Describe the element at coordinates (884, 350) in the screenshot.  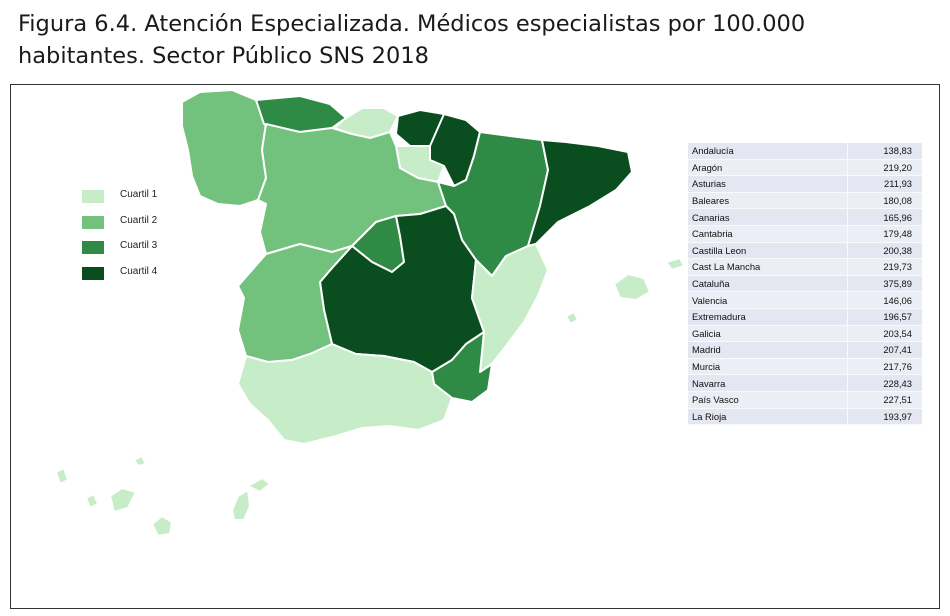
I see `value-cell: 207,41` at that location.